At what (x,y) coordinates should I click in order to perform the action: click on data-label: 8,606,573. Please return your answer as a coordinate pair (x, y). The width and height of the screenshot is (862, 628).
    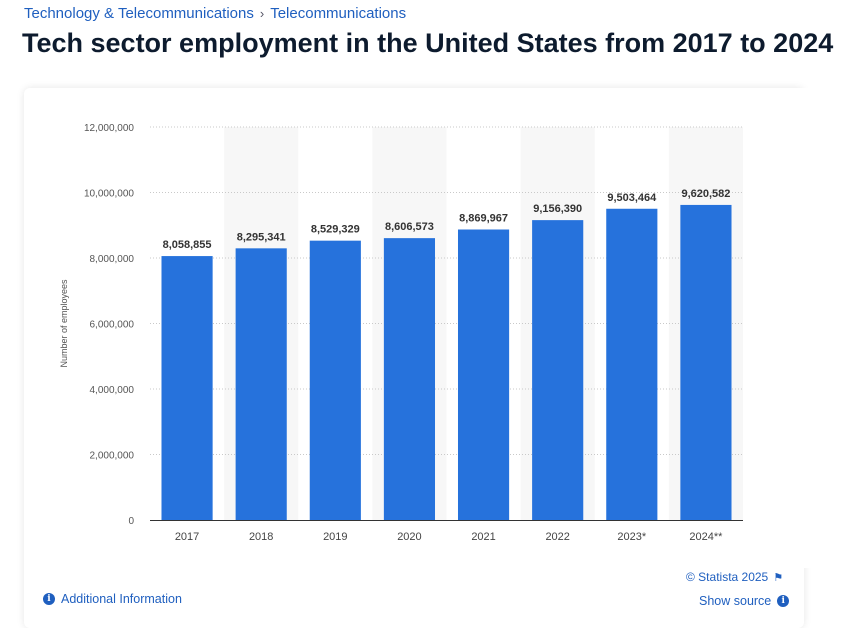
    Looking at the image, I should click on (409, 227).